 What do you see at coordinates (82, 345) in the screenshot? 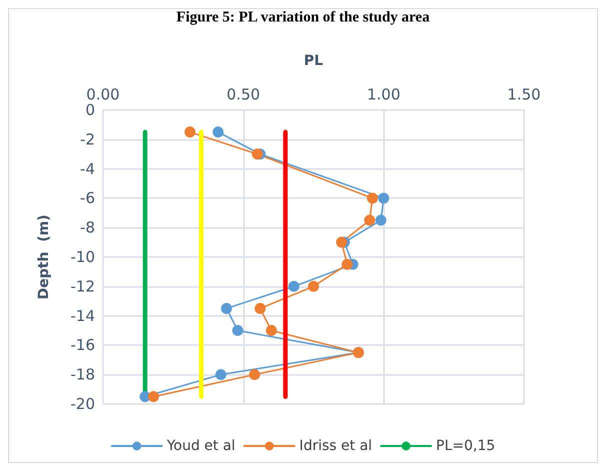
I see `y-tick-label: -16` at bounding box center [82, 345].